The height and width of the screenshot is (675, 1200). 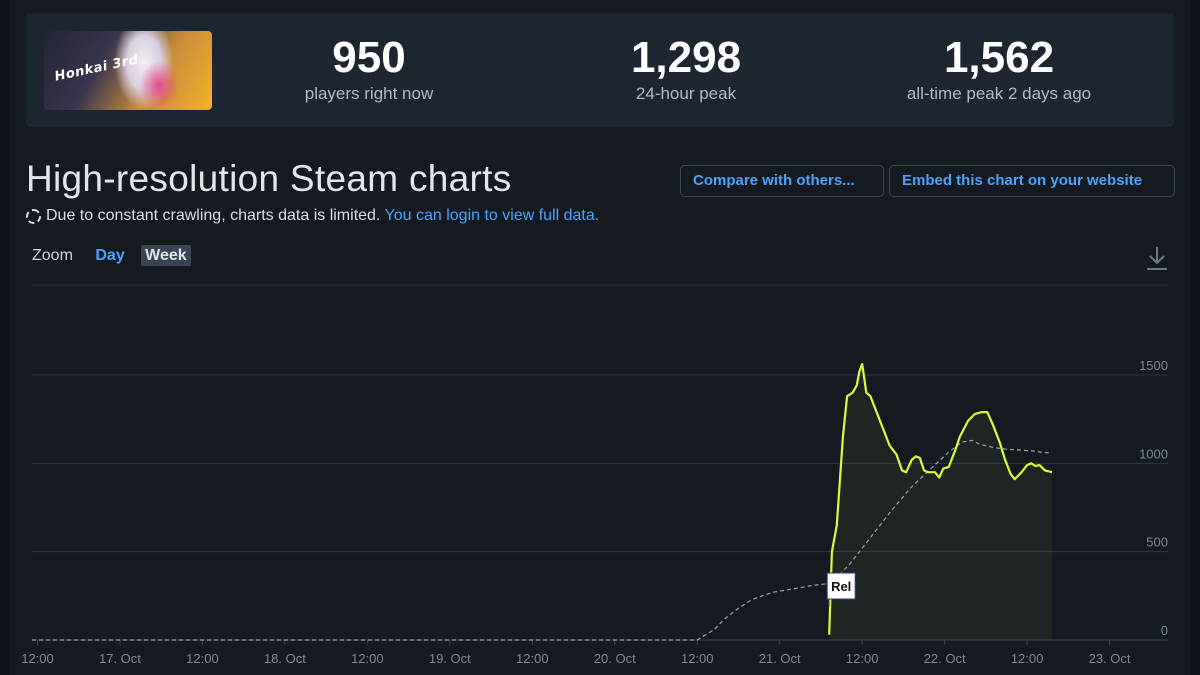 What do you see at coordinates (33, 216) in the screenshot?
I see `dashed-circle-icon` at bounding box center [33, 216].